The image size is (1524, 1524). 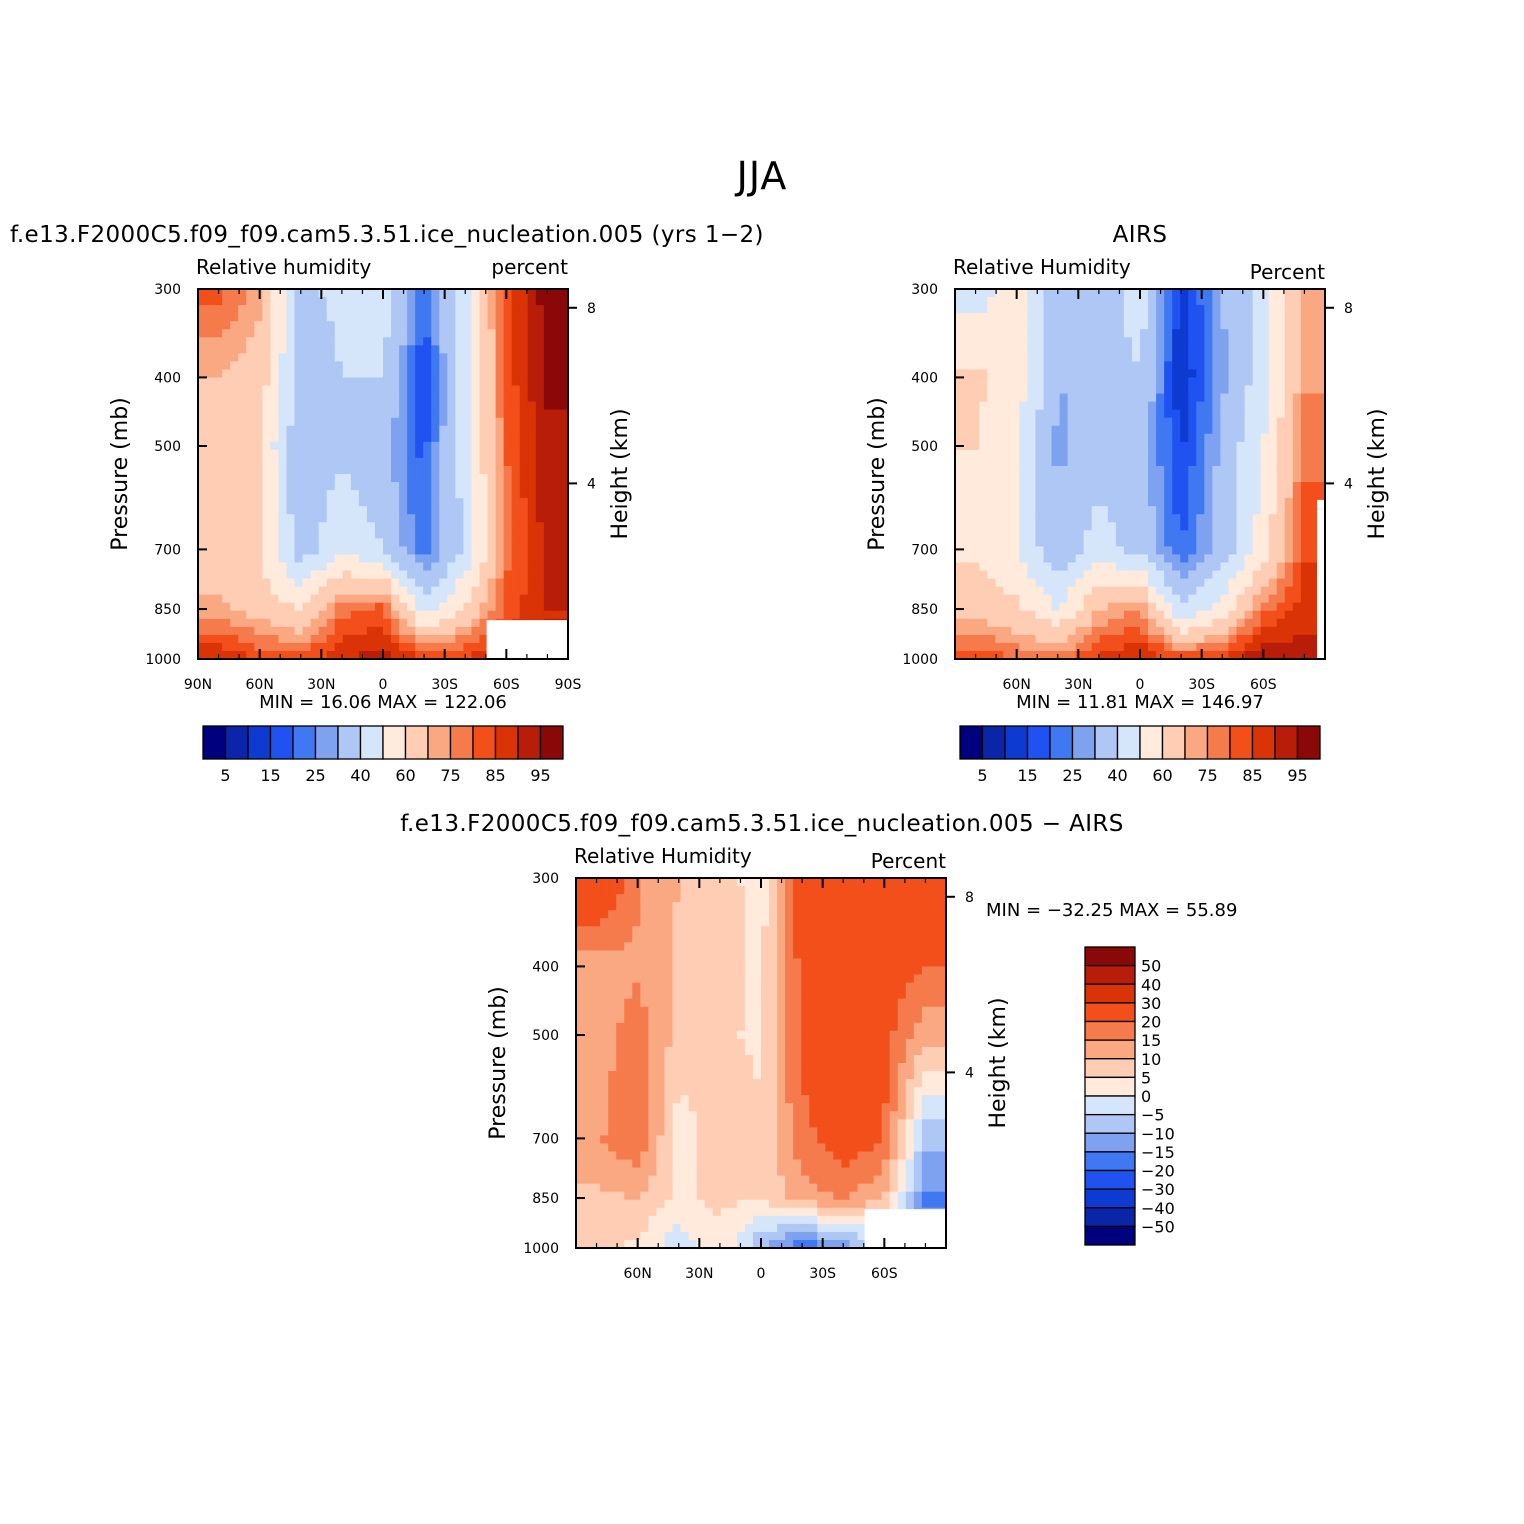 I want to click on colorbar: 5 15 25 40 60 75 85 95, so click(x=1140, y=755).